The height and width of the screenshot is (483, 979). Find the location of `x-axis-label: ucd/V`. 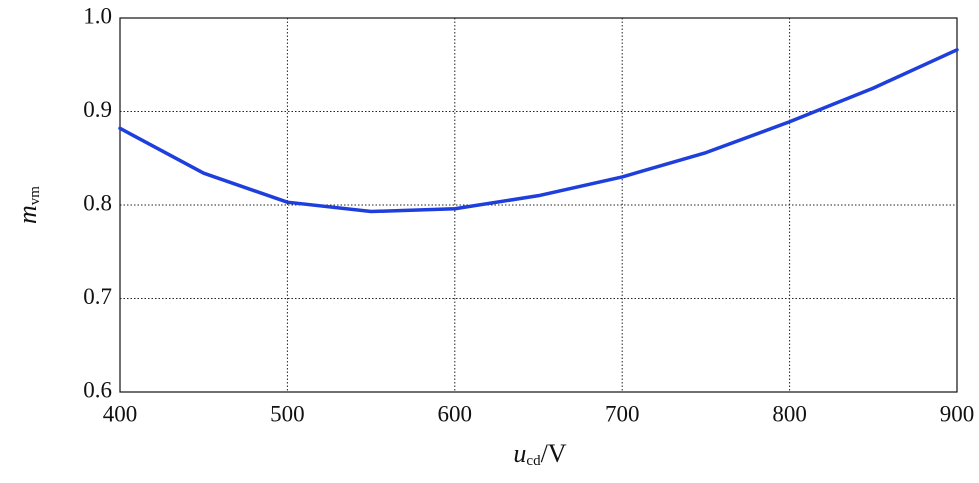

x-axis-label: ucd/V is located at coordinates (539, 454).